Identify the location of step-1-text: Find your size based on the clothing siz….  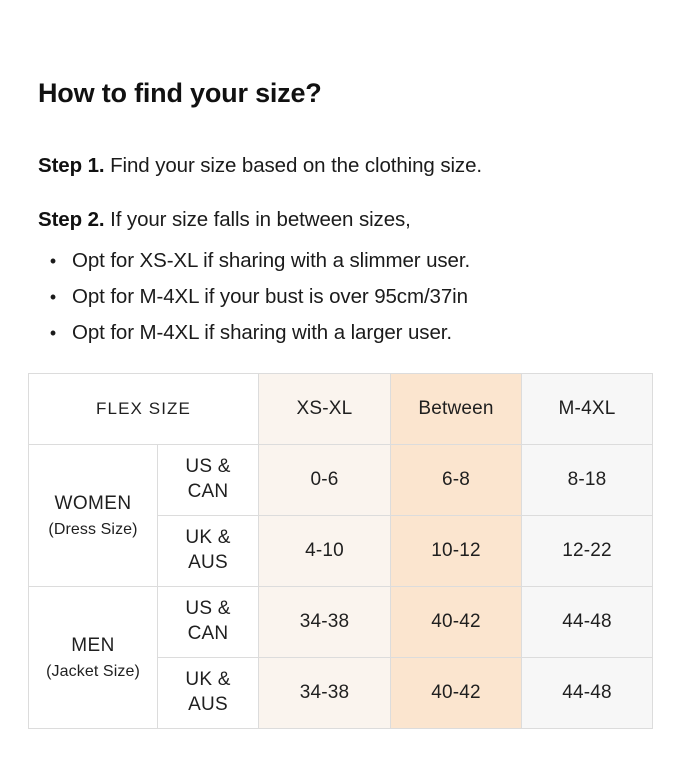
(293, 165).